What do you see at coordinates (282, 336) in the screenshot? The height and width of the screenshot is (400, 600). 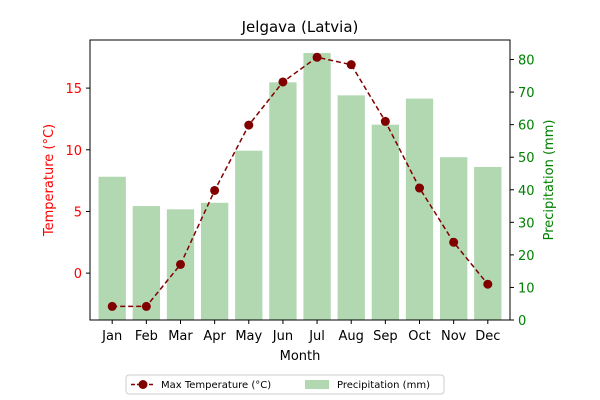 I see `x-tick-label: Jun` at bounding box center [282, 336].